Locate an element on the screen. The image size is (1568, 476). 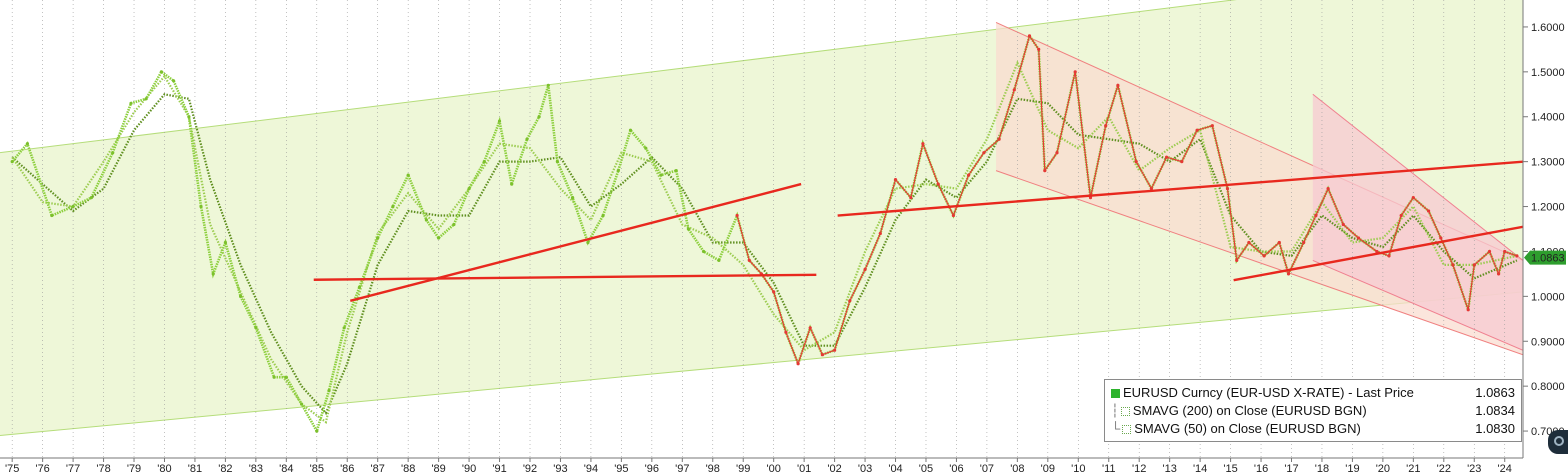
x-tick-label: '96 is located at coordinates (652, 469).